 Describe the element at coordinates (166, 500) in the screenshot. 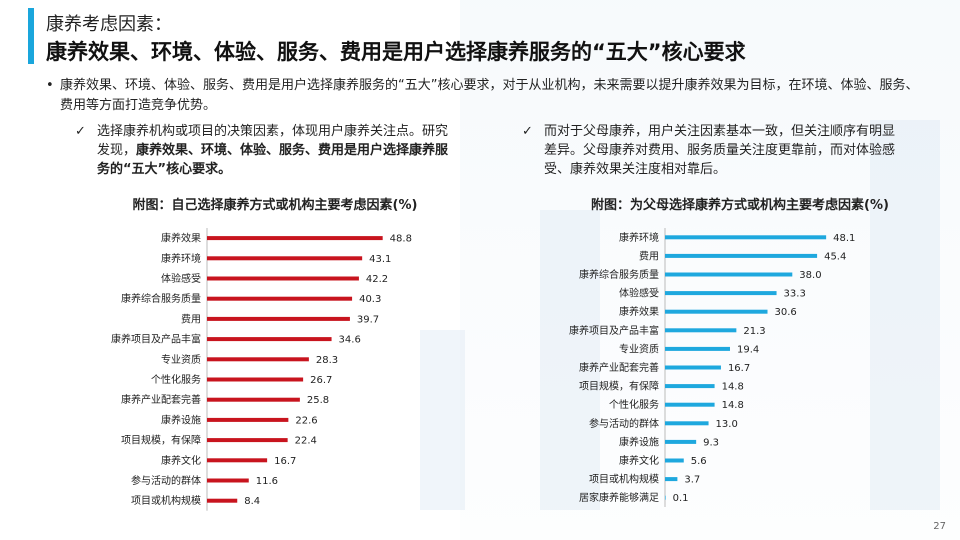

I see `left-chart-category-label: 项目或机构规模` at that location.